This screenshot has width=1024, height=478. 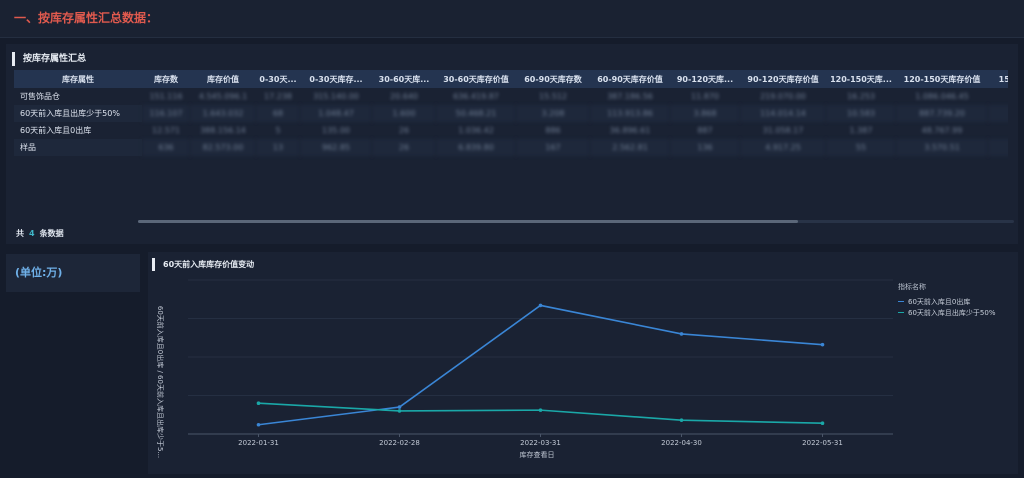 I want to click on horizontal-scrollbar, so click(x=576, y=221).